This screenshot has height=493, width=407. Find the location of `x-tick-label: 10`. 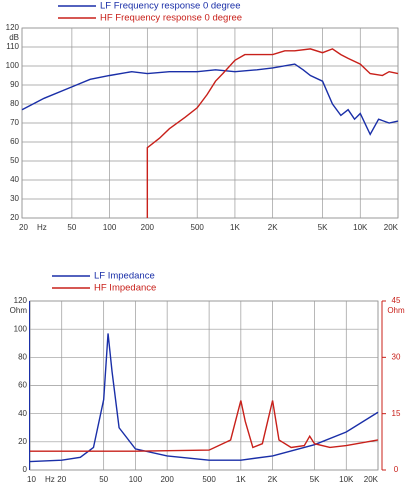

x-tick-label: 10 is located at coordinates (31, 479).